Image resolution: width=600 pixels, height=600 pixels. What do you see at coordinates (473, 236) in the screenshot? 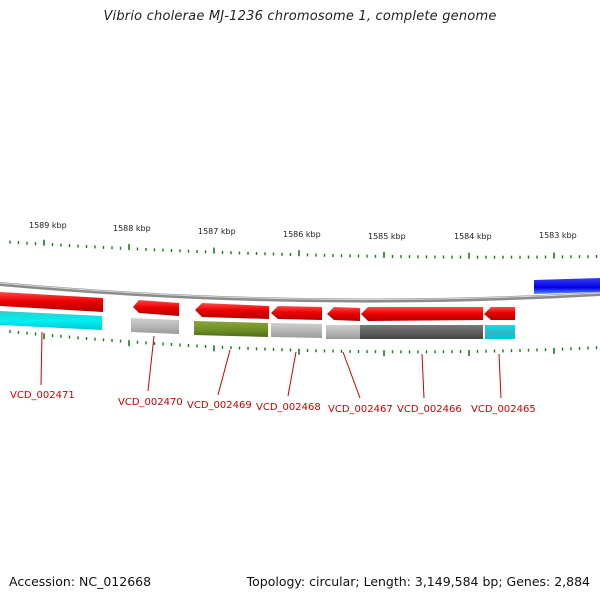
I see `scale-label-1584: 1584 kbp` at bounding box center [473, 236].